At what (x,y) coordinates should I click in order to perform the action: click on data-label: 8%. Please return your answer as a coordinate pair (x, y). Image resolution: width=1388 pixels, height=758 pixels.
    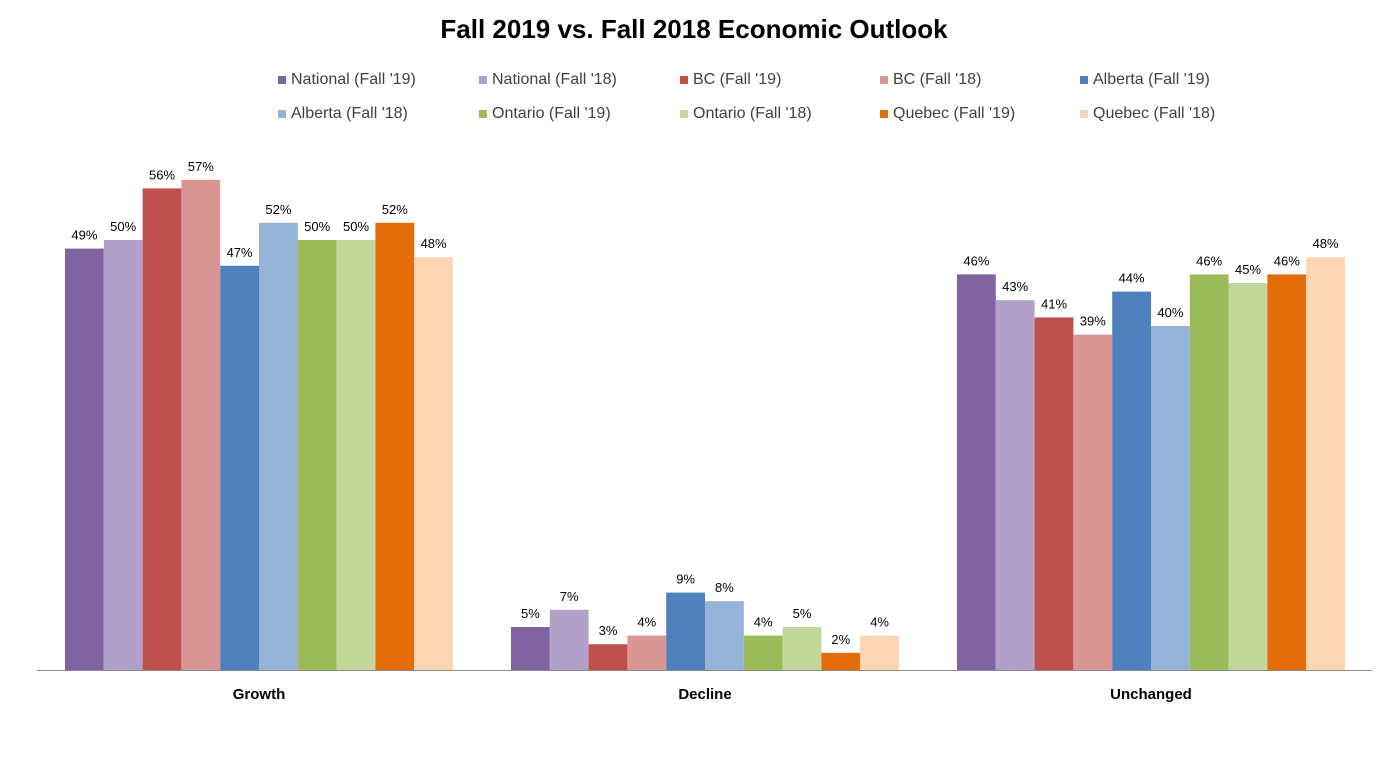
    Looking at the image, I should click on (724, 587).